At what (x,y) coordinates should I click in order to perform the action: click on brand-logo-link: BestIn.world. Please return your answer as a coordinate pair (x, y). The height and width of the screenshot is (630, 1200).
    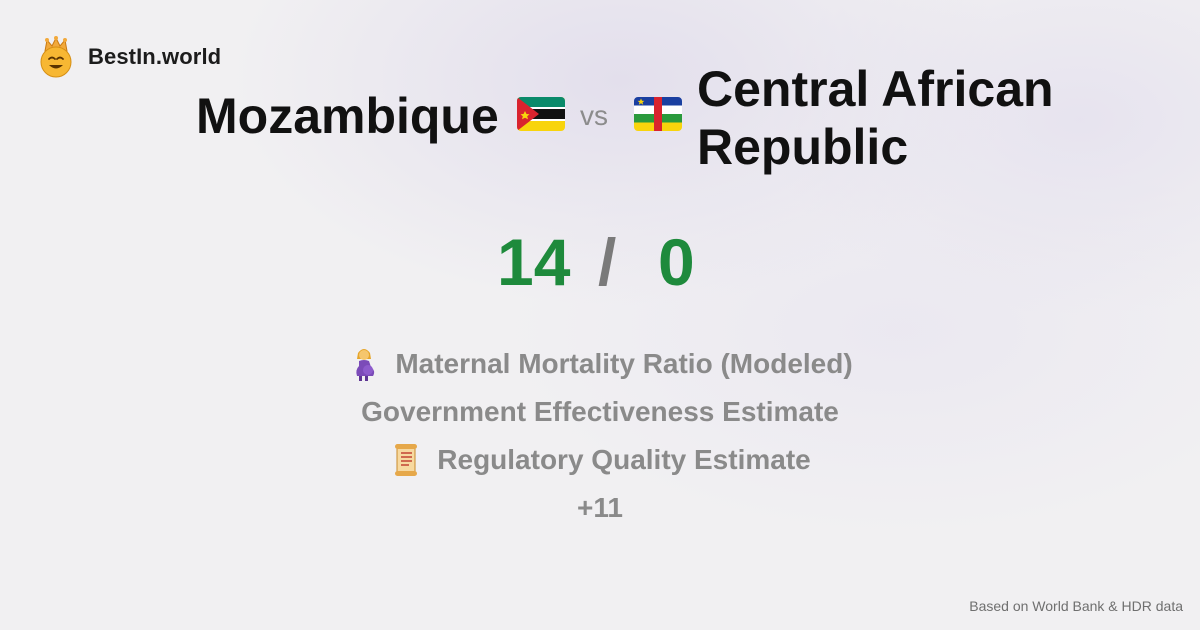
    Looking at the image, I should click on (129, 57).